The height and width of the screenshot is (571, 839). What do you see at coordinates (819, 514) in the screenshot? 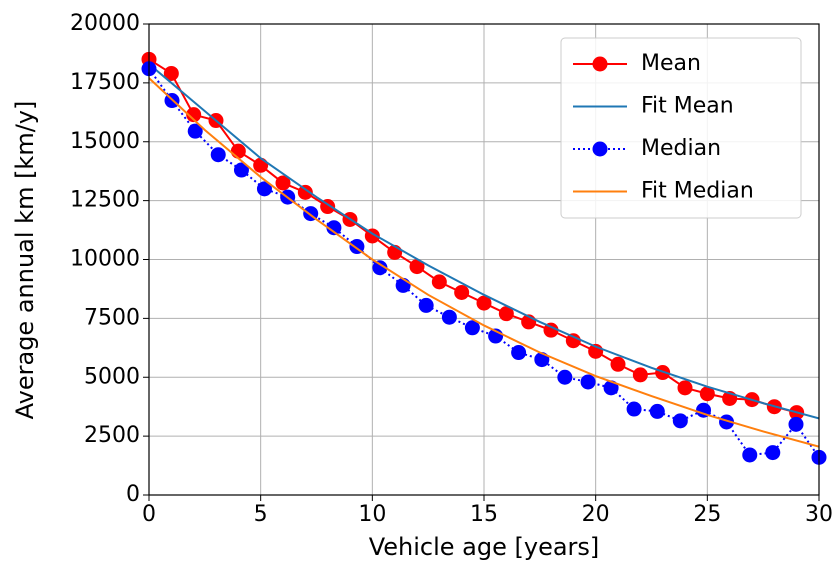
I see `x-tick-label: 30` at bounding box center [819, 514].